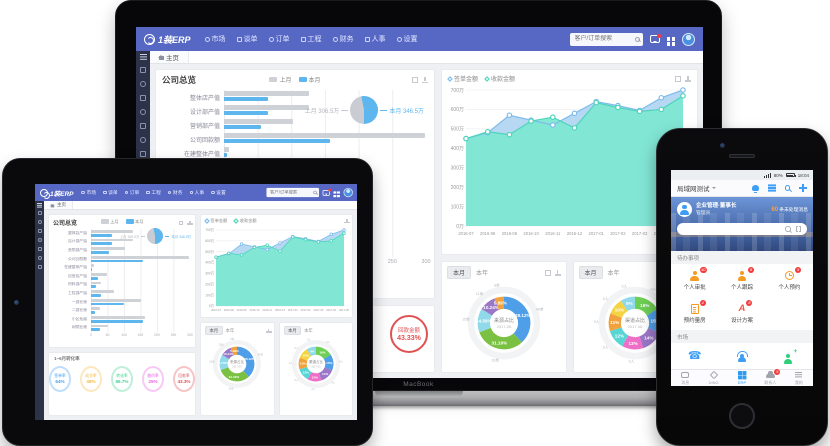 The height and width of the screenshot is (446, 830). Describe the element at coordinates (789, 210) in the screenshot. I see `unread-messages: 60条未处理消息` at that location.